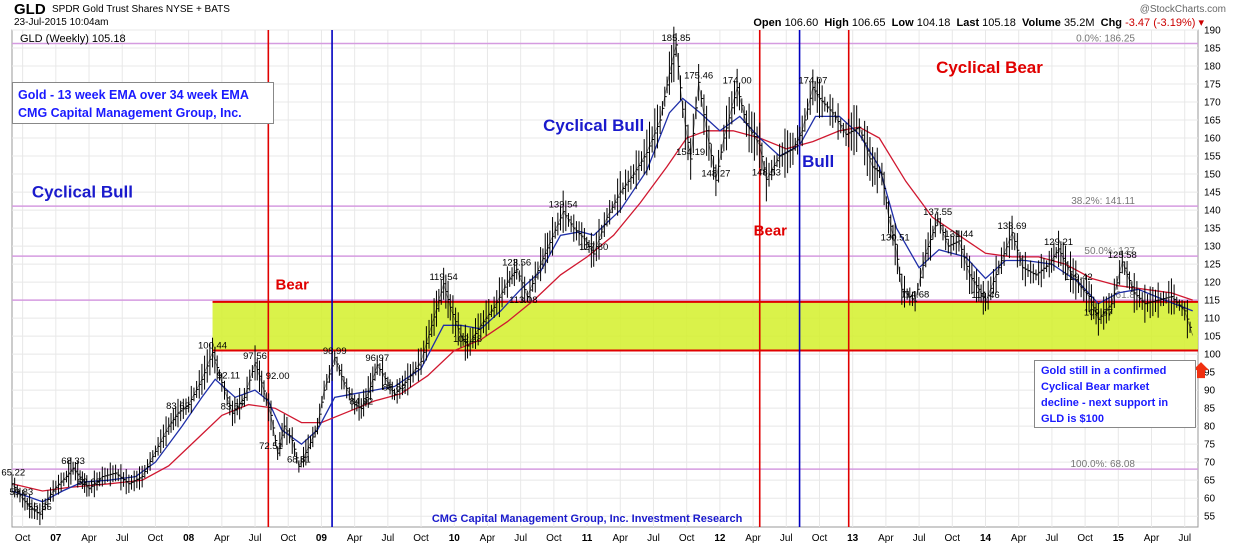  What do you see at coordinates (467, 339) in the screenshot?
I see `price-data-label: 102.28` at bounding box center [467, 339].